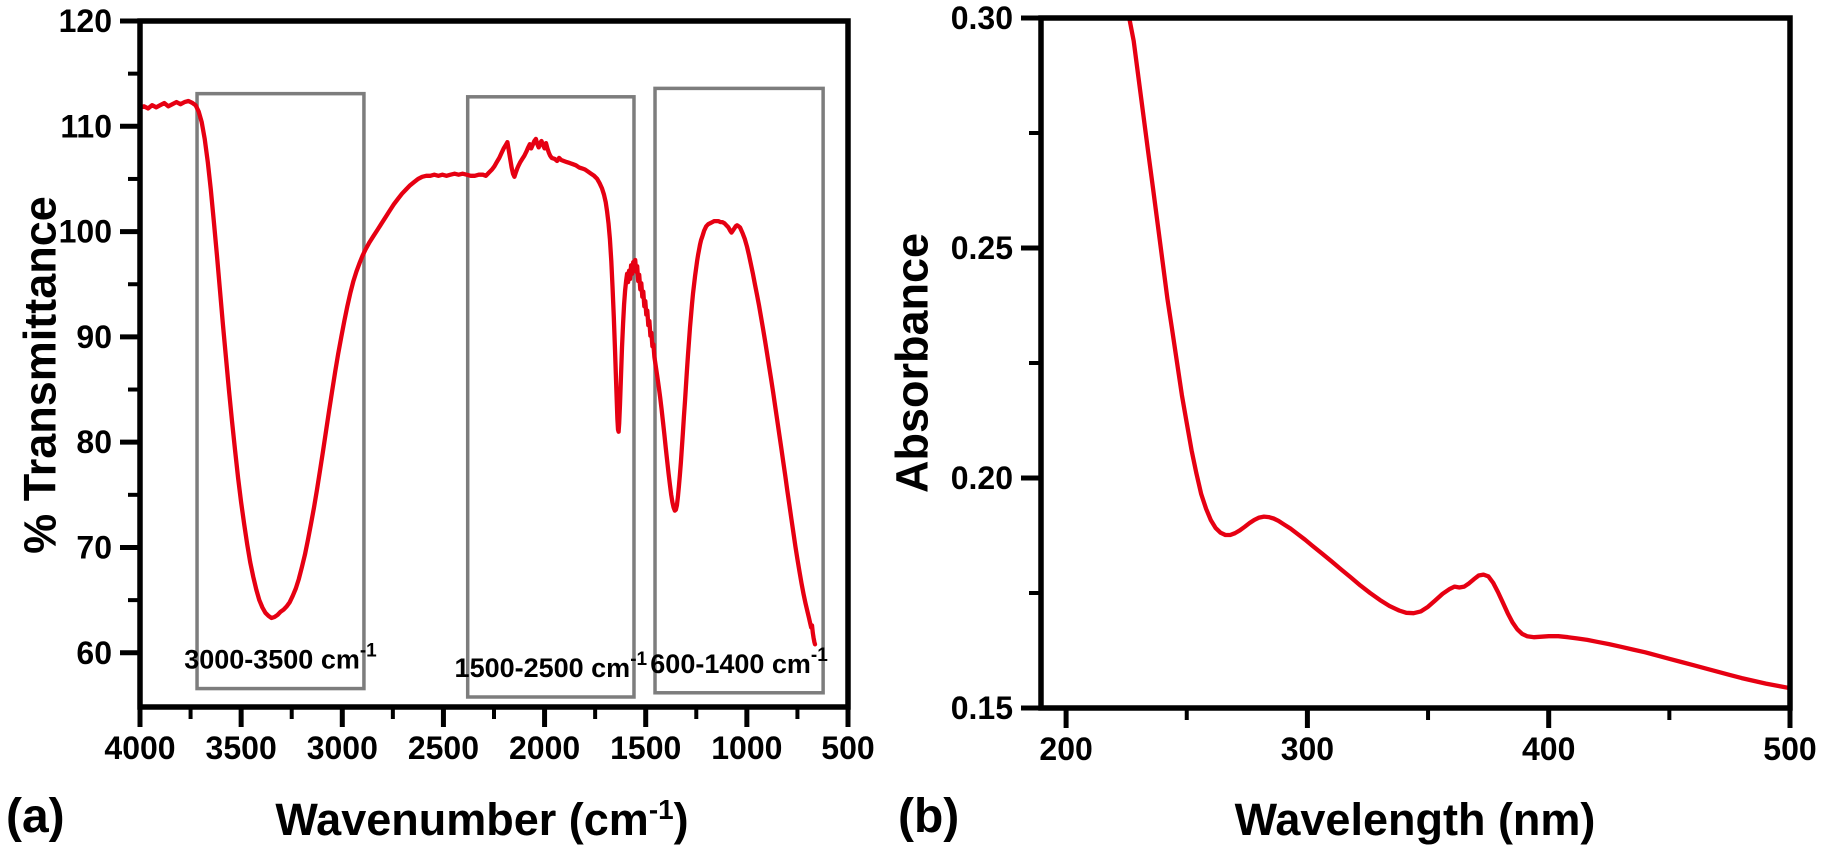  What do you see at coordinates (241, 748) in the screenshot?
I see `x-tick-label: 3500` at bounding box center [241, 748].